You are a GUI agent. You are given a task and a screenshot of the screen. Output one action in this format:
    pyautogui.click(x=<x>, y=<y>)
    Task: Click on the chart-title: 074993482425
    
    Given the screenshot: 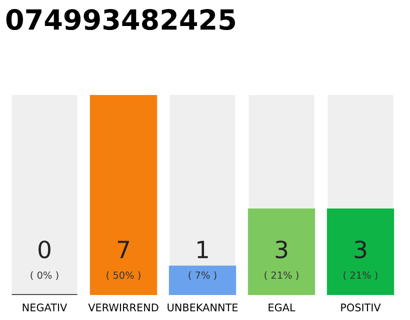 What is the action you would take?
    pyautogui.click(x=120, y=19)
    